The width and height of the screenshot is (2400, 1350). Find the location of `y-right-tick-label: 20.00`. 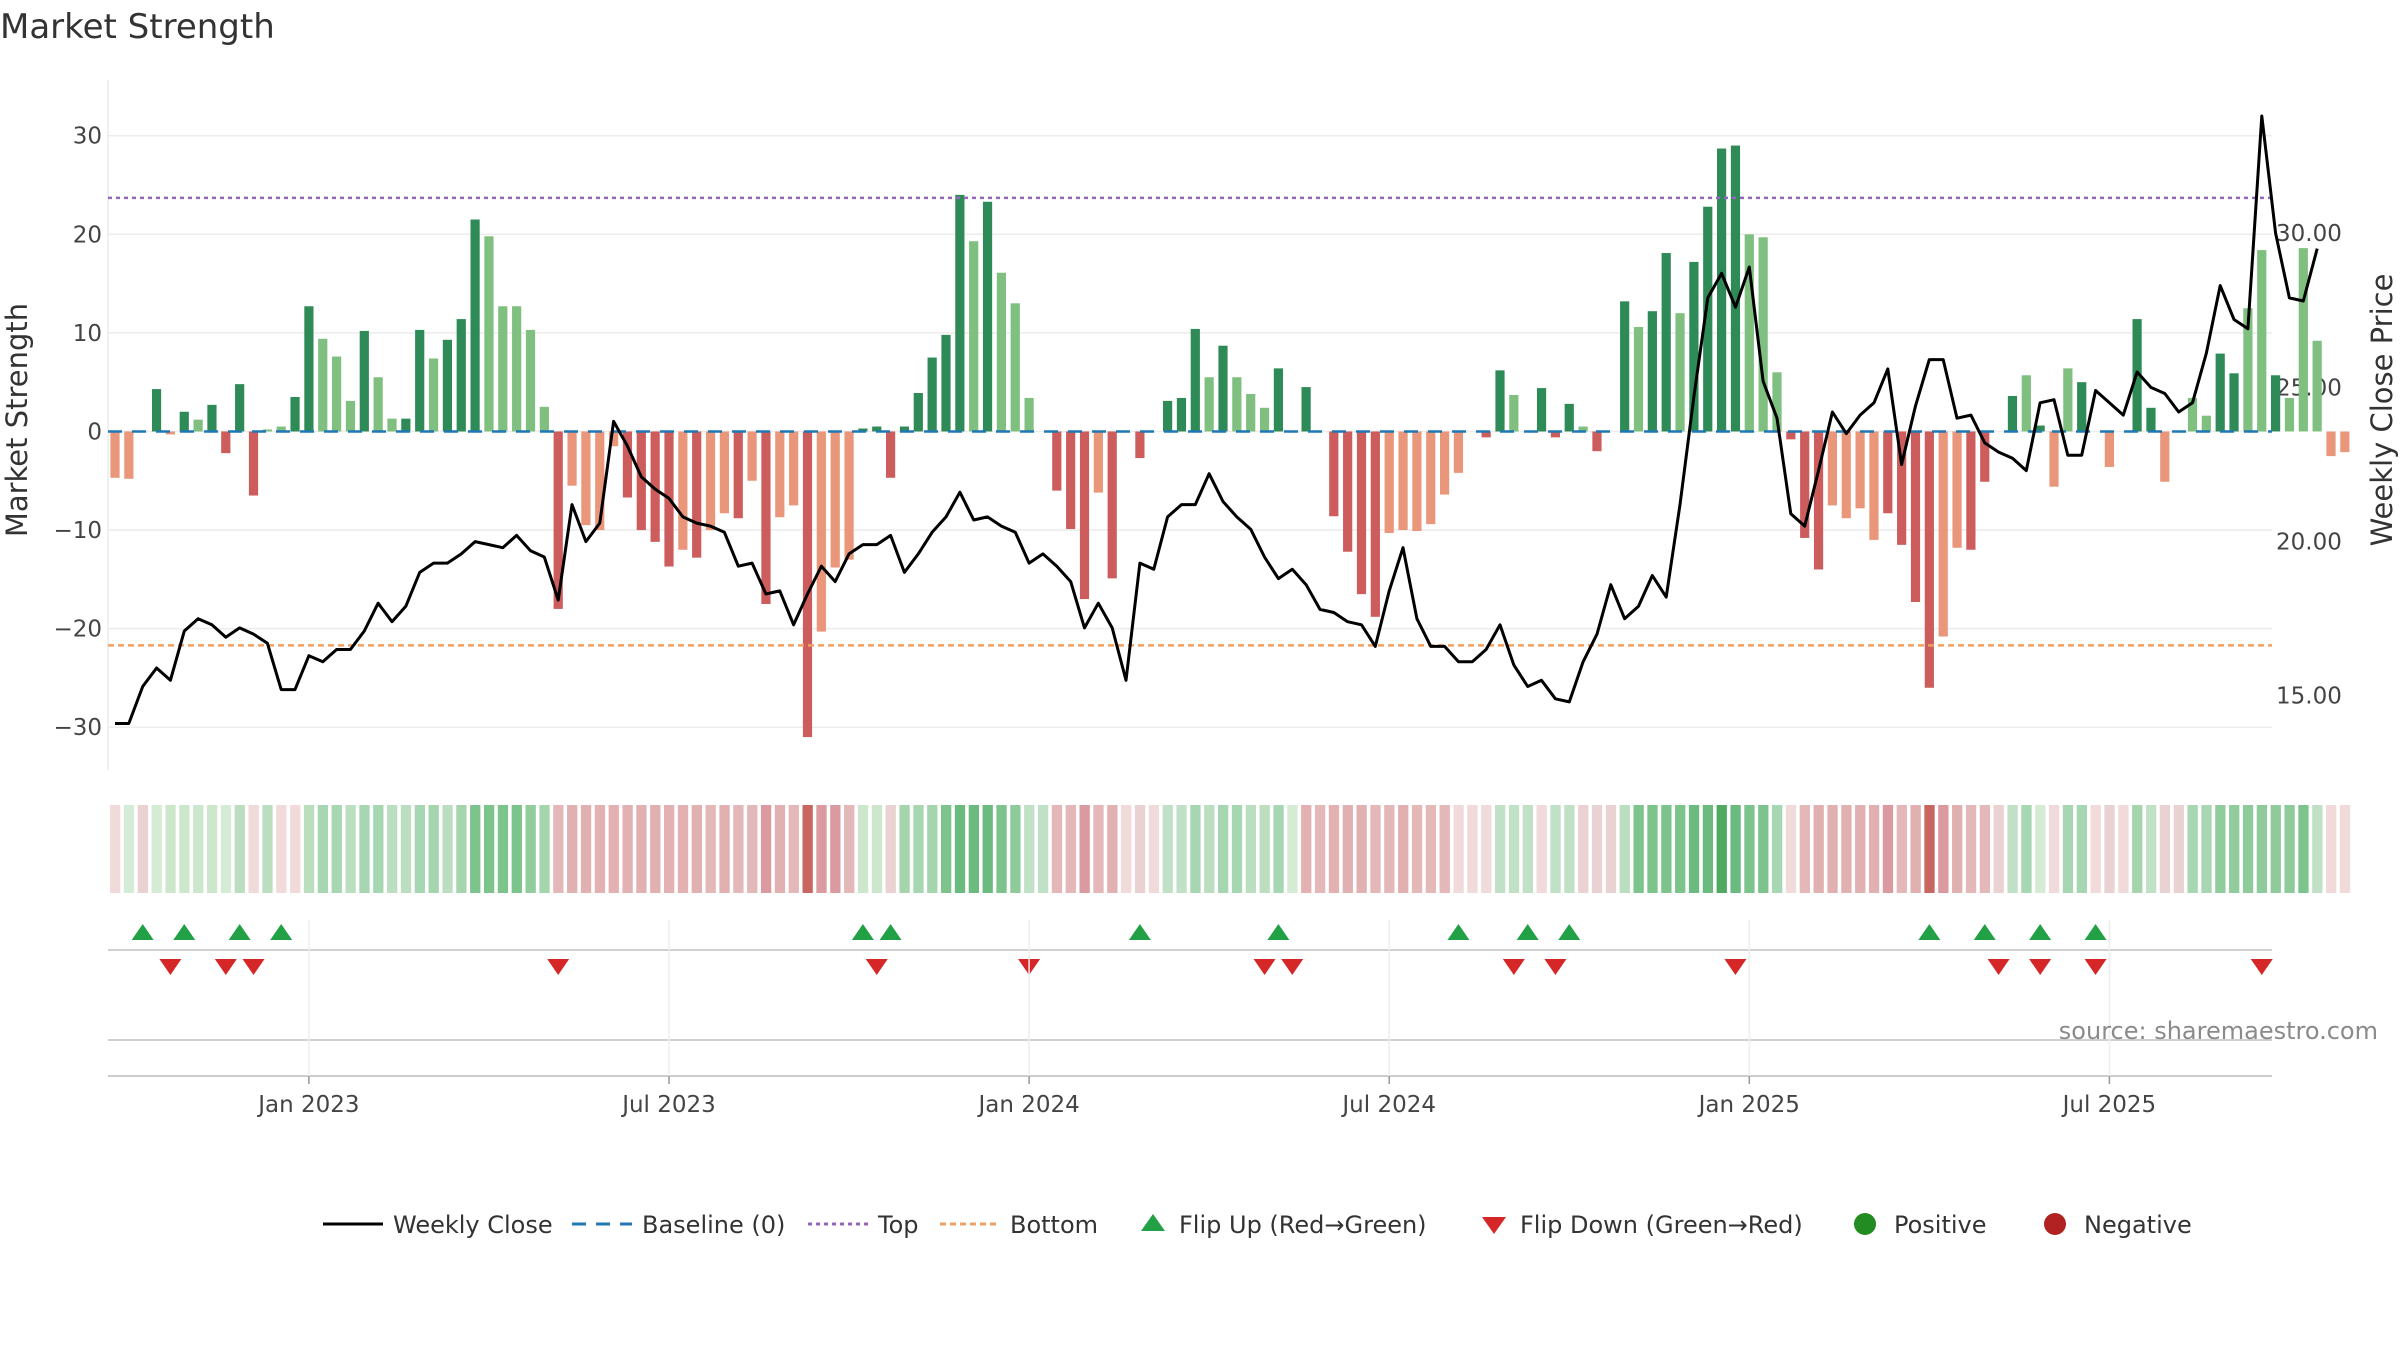

y-right-tick-label: 20.00 is located at coordinates (2309, 543).